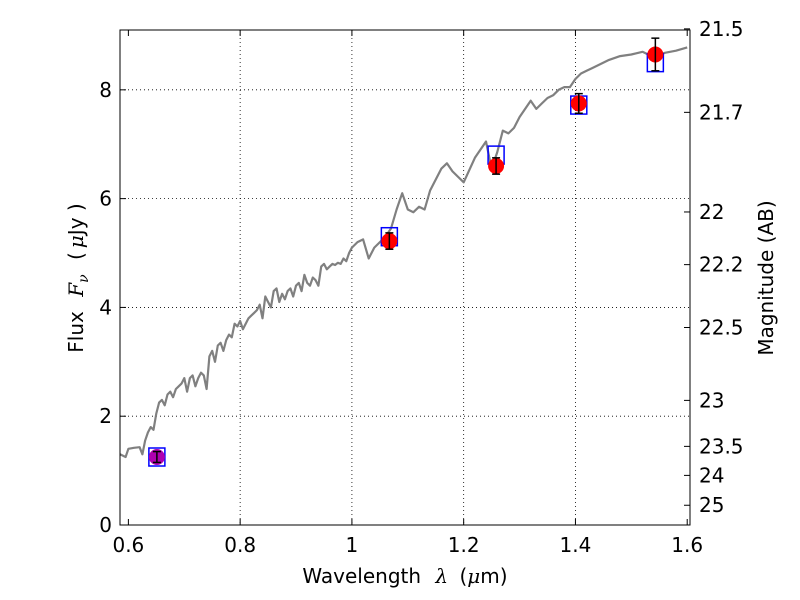  Describe the element at coordinates (76, 256) in the screenshot. I see `y-axis-label-unit-open: (` at that location.